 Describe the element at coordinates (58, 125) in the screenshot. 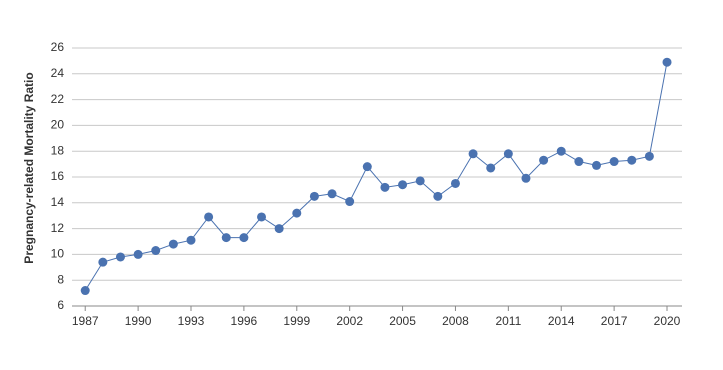

I see `y-tick-label: 20` at that location.